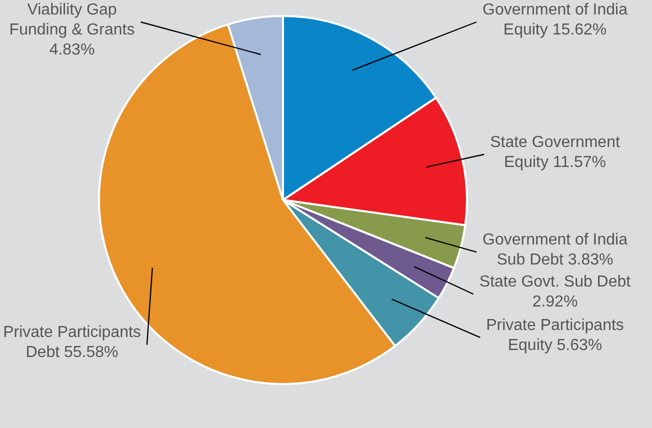 The image size is (652, 428). I want to click on slice-label: State Government Equity 11.57%, so click(555, 152).